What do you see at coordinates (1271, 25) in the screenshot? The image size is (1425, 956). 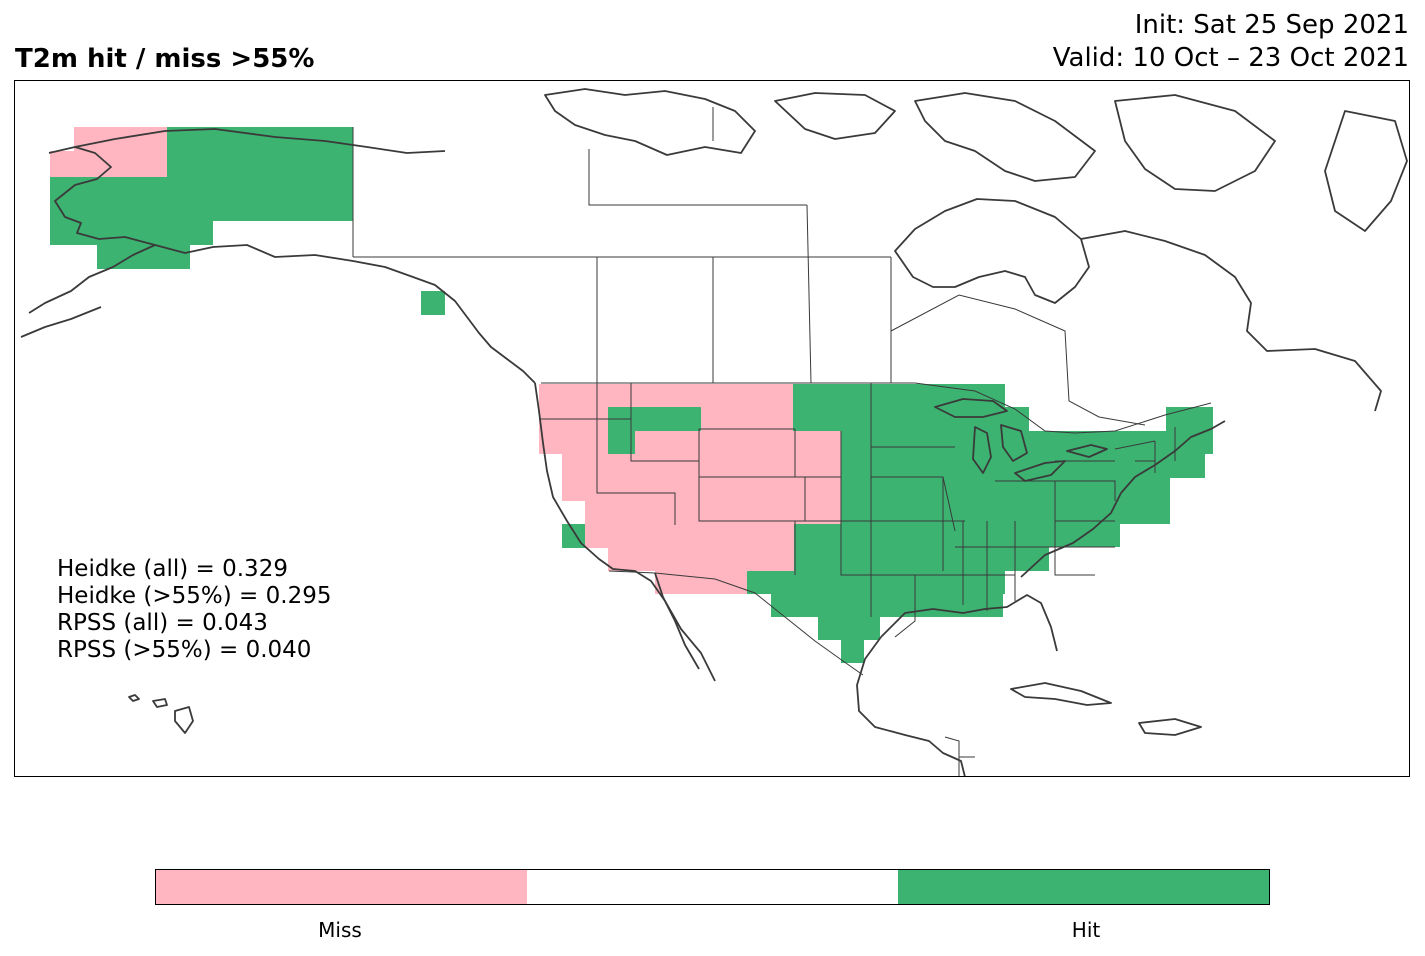 I see `init-date: Init: Sat 25 Sep 2021` at bounding box center [1271, 25].